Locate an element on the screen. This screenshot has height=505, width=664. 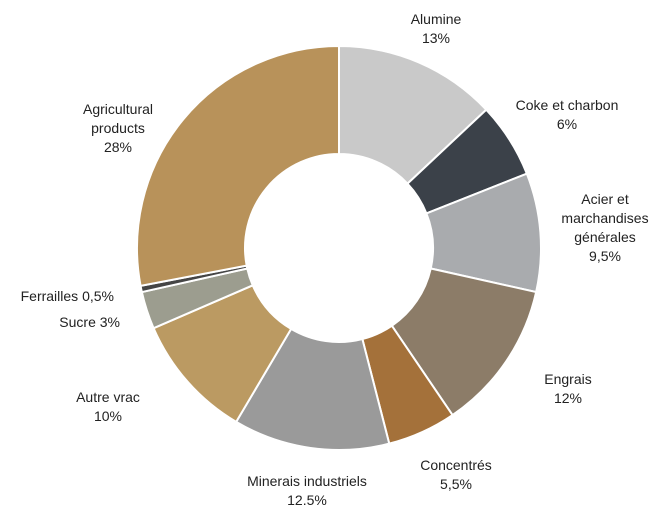
segment-label: Engrais 12% is located at coordinates (568, 389).